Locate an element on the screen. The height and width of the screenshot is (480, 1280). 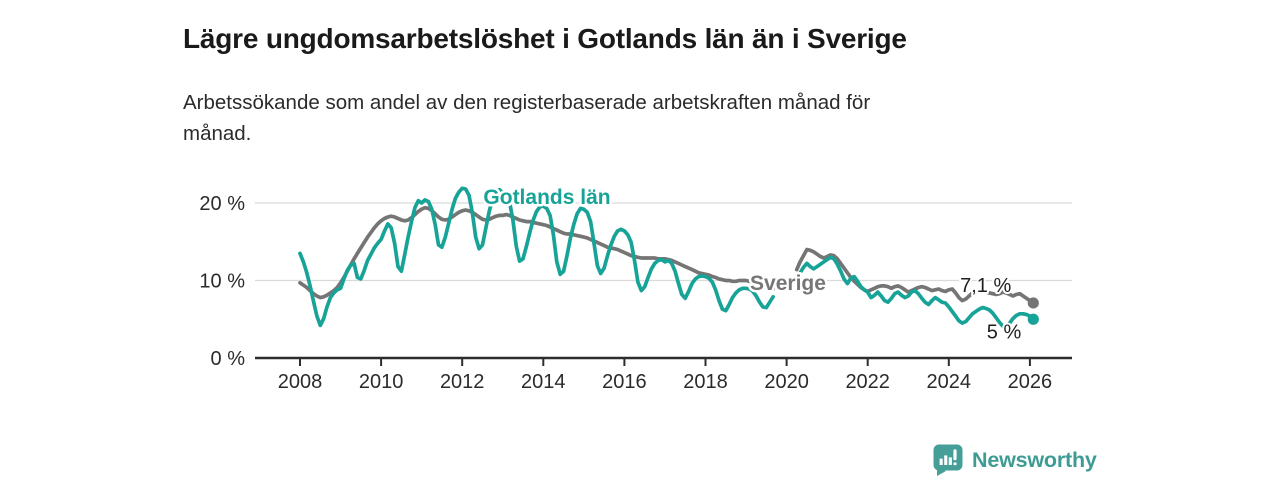
x-tick-label-2024: 2024 is located at coordinates (949, 382).